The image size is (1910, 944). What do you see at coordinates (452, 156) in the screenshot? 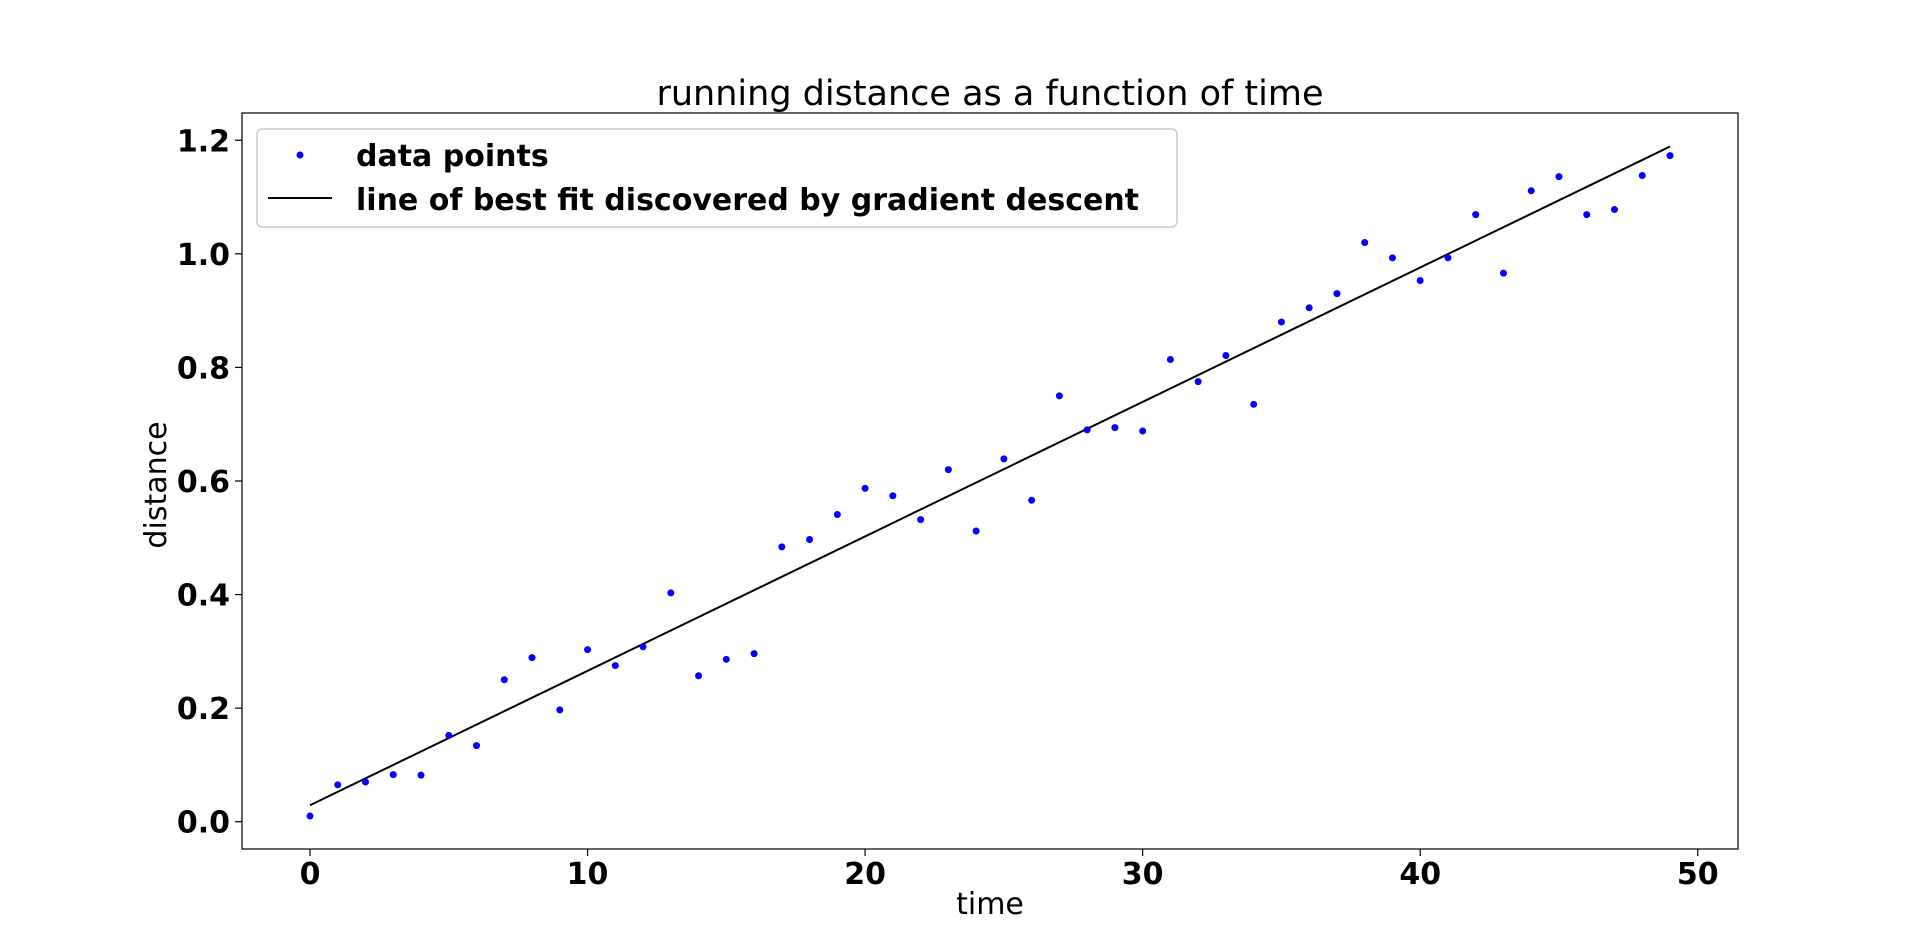
I see `legend-label-data-points: data points` at bounding box center [452, 156].